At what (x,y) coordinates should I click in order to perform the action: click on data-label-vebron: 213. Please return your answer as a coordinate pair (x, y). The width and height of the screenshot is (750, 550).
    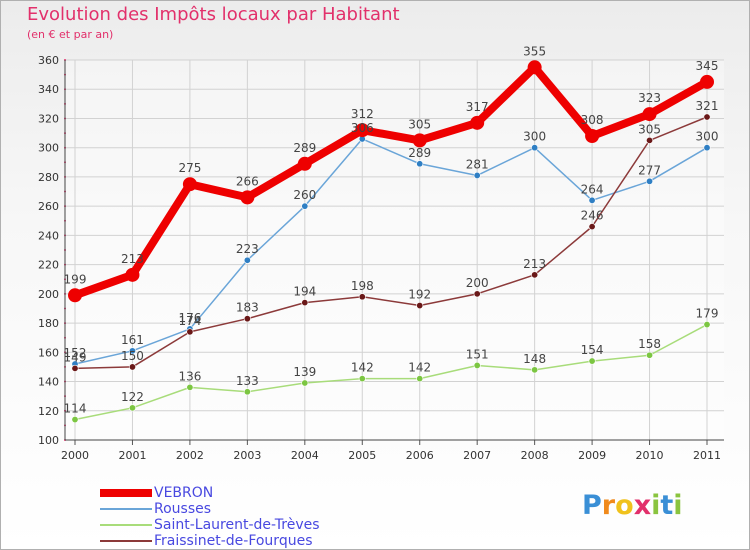
    Looking at the image, I should click on (132, 259).